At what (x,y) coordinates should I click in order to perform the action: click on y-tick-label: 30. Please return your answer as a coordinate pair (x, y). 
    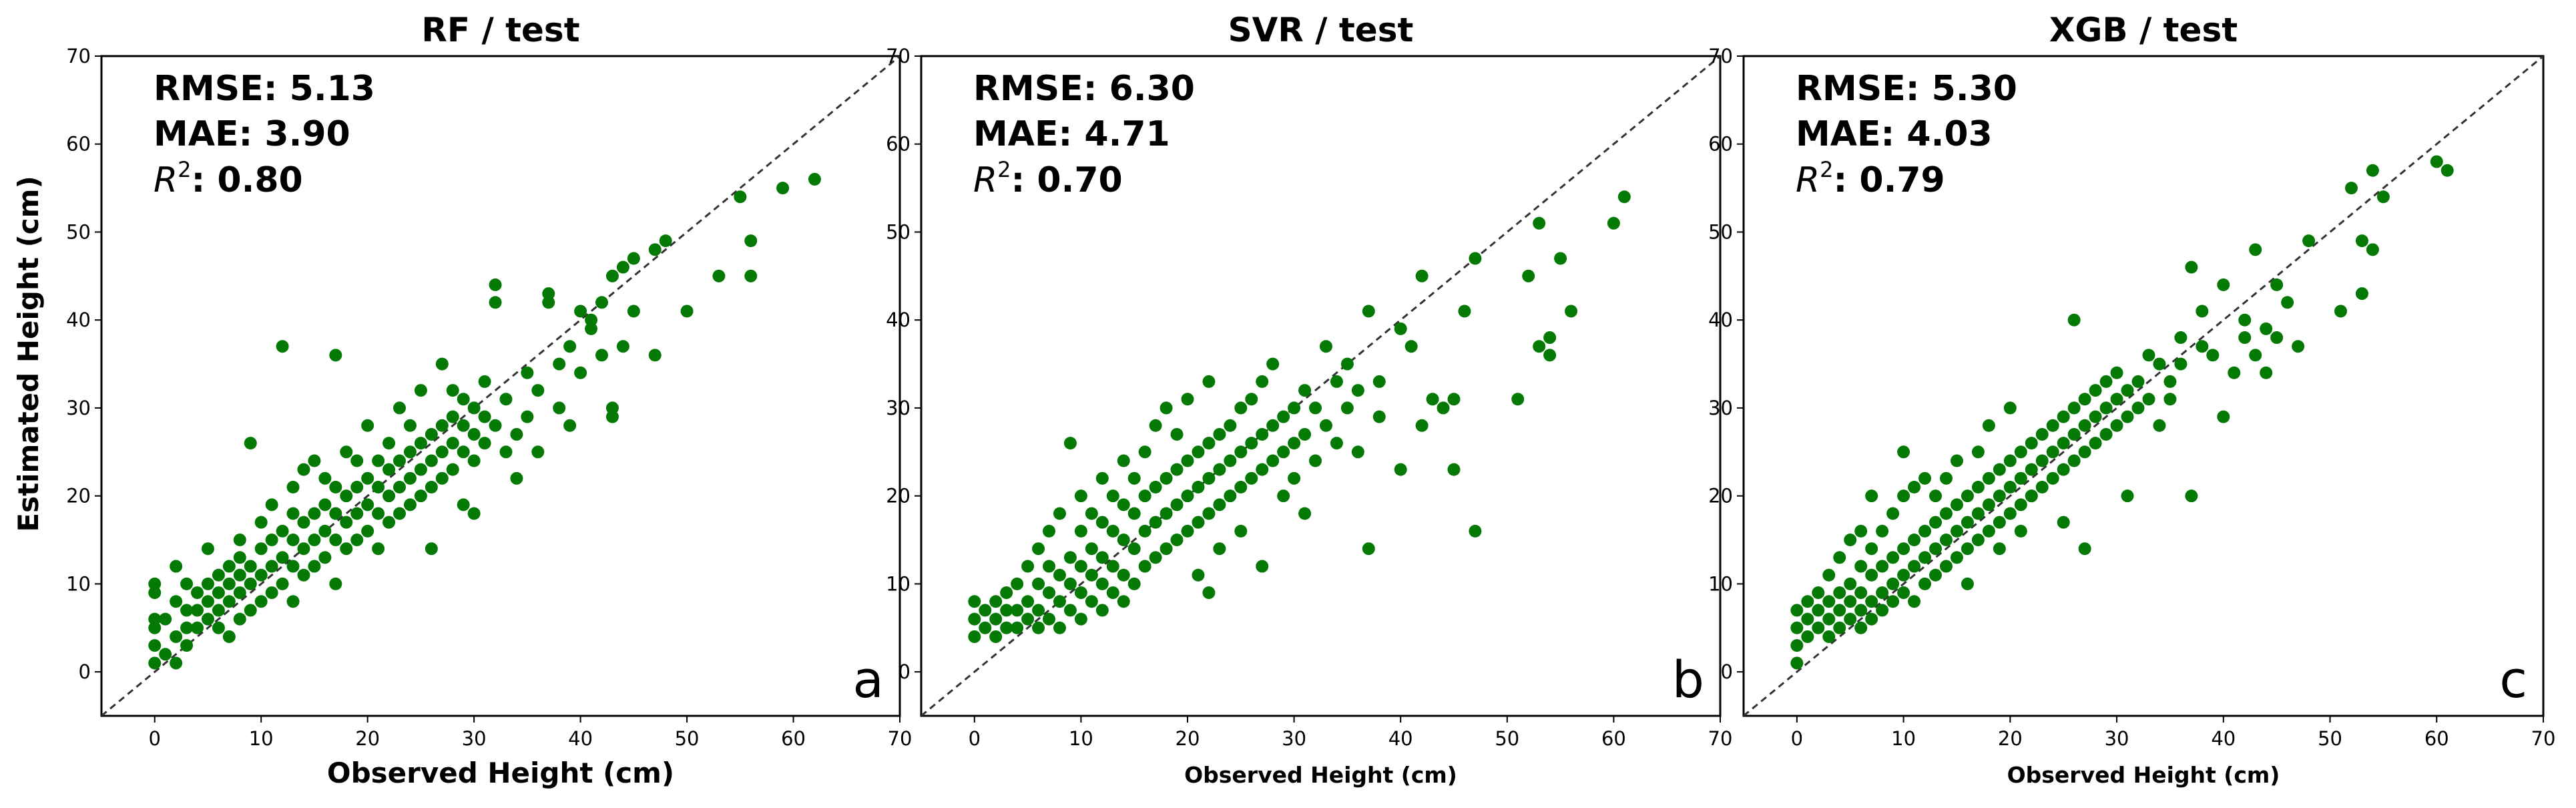
    Looking at the image, I should click on (898, 408).